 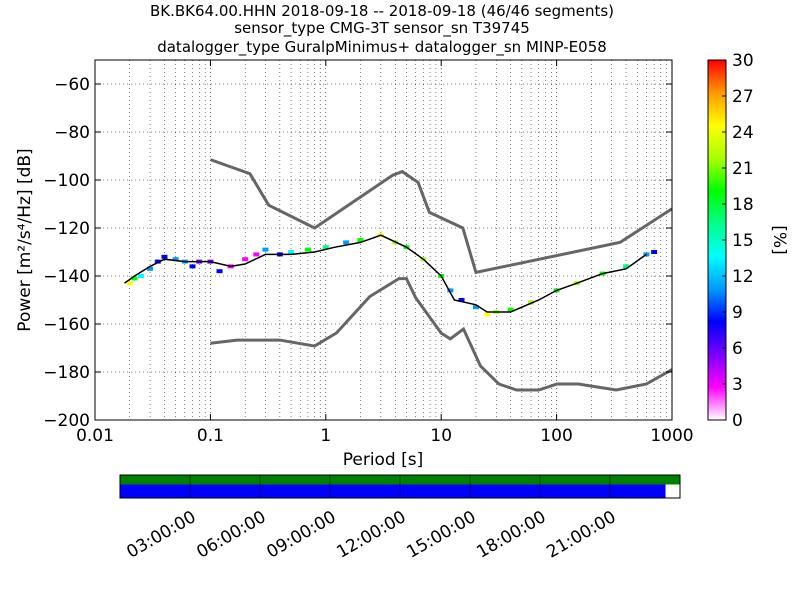 I want to click on colorbar-ticks: 0 3 6 9 12 15 18 21 24 27 30, so click(x=738, y=241).